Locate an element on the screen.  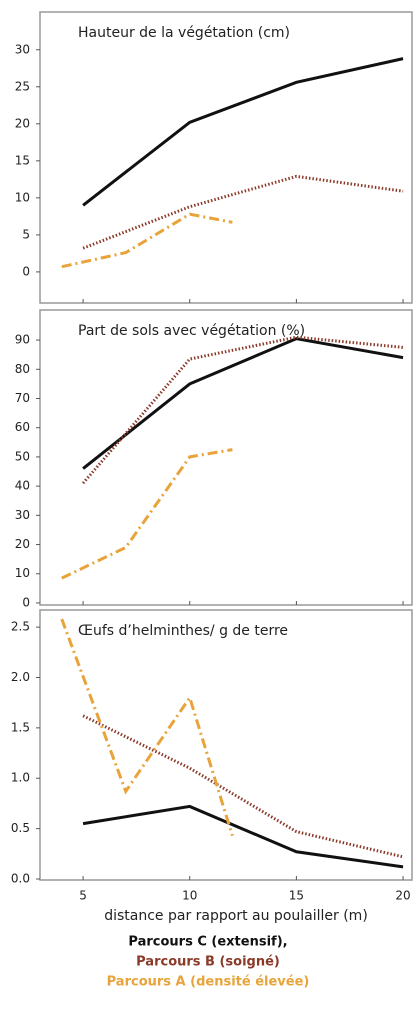
y-tick-label: 1.5 is located at coordinates (20, 727).